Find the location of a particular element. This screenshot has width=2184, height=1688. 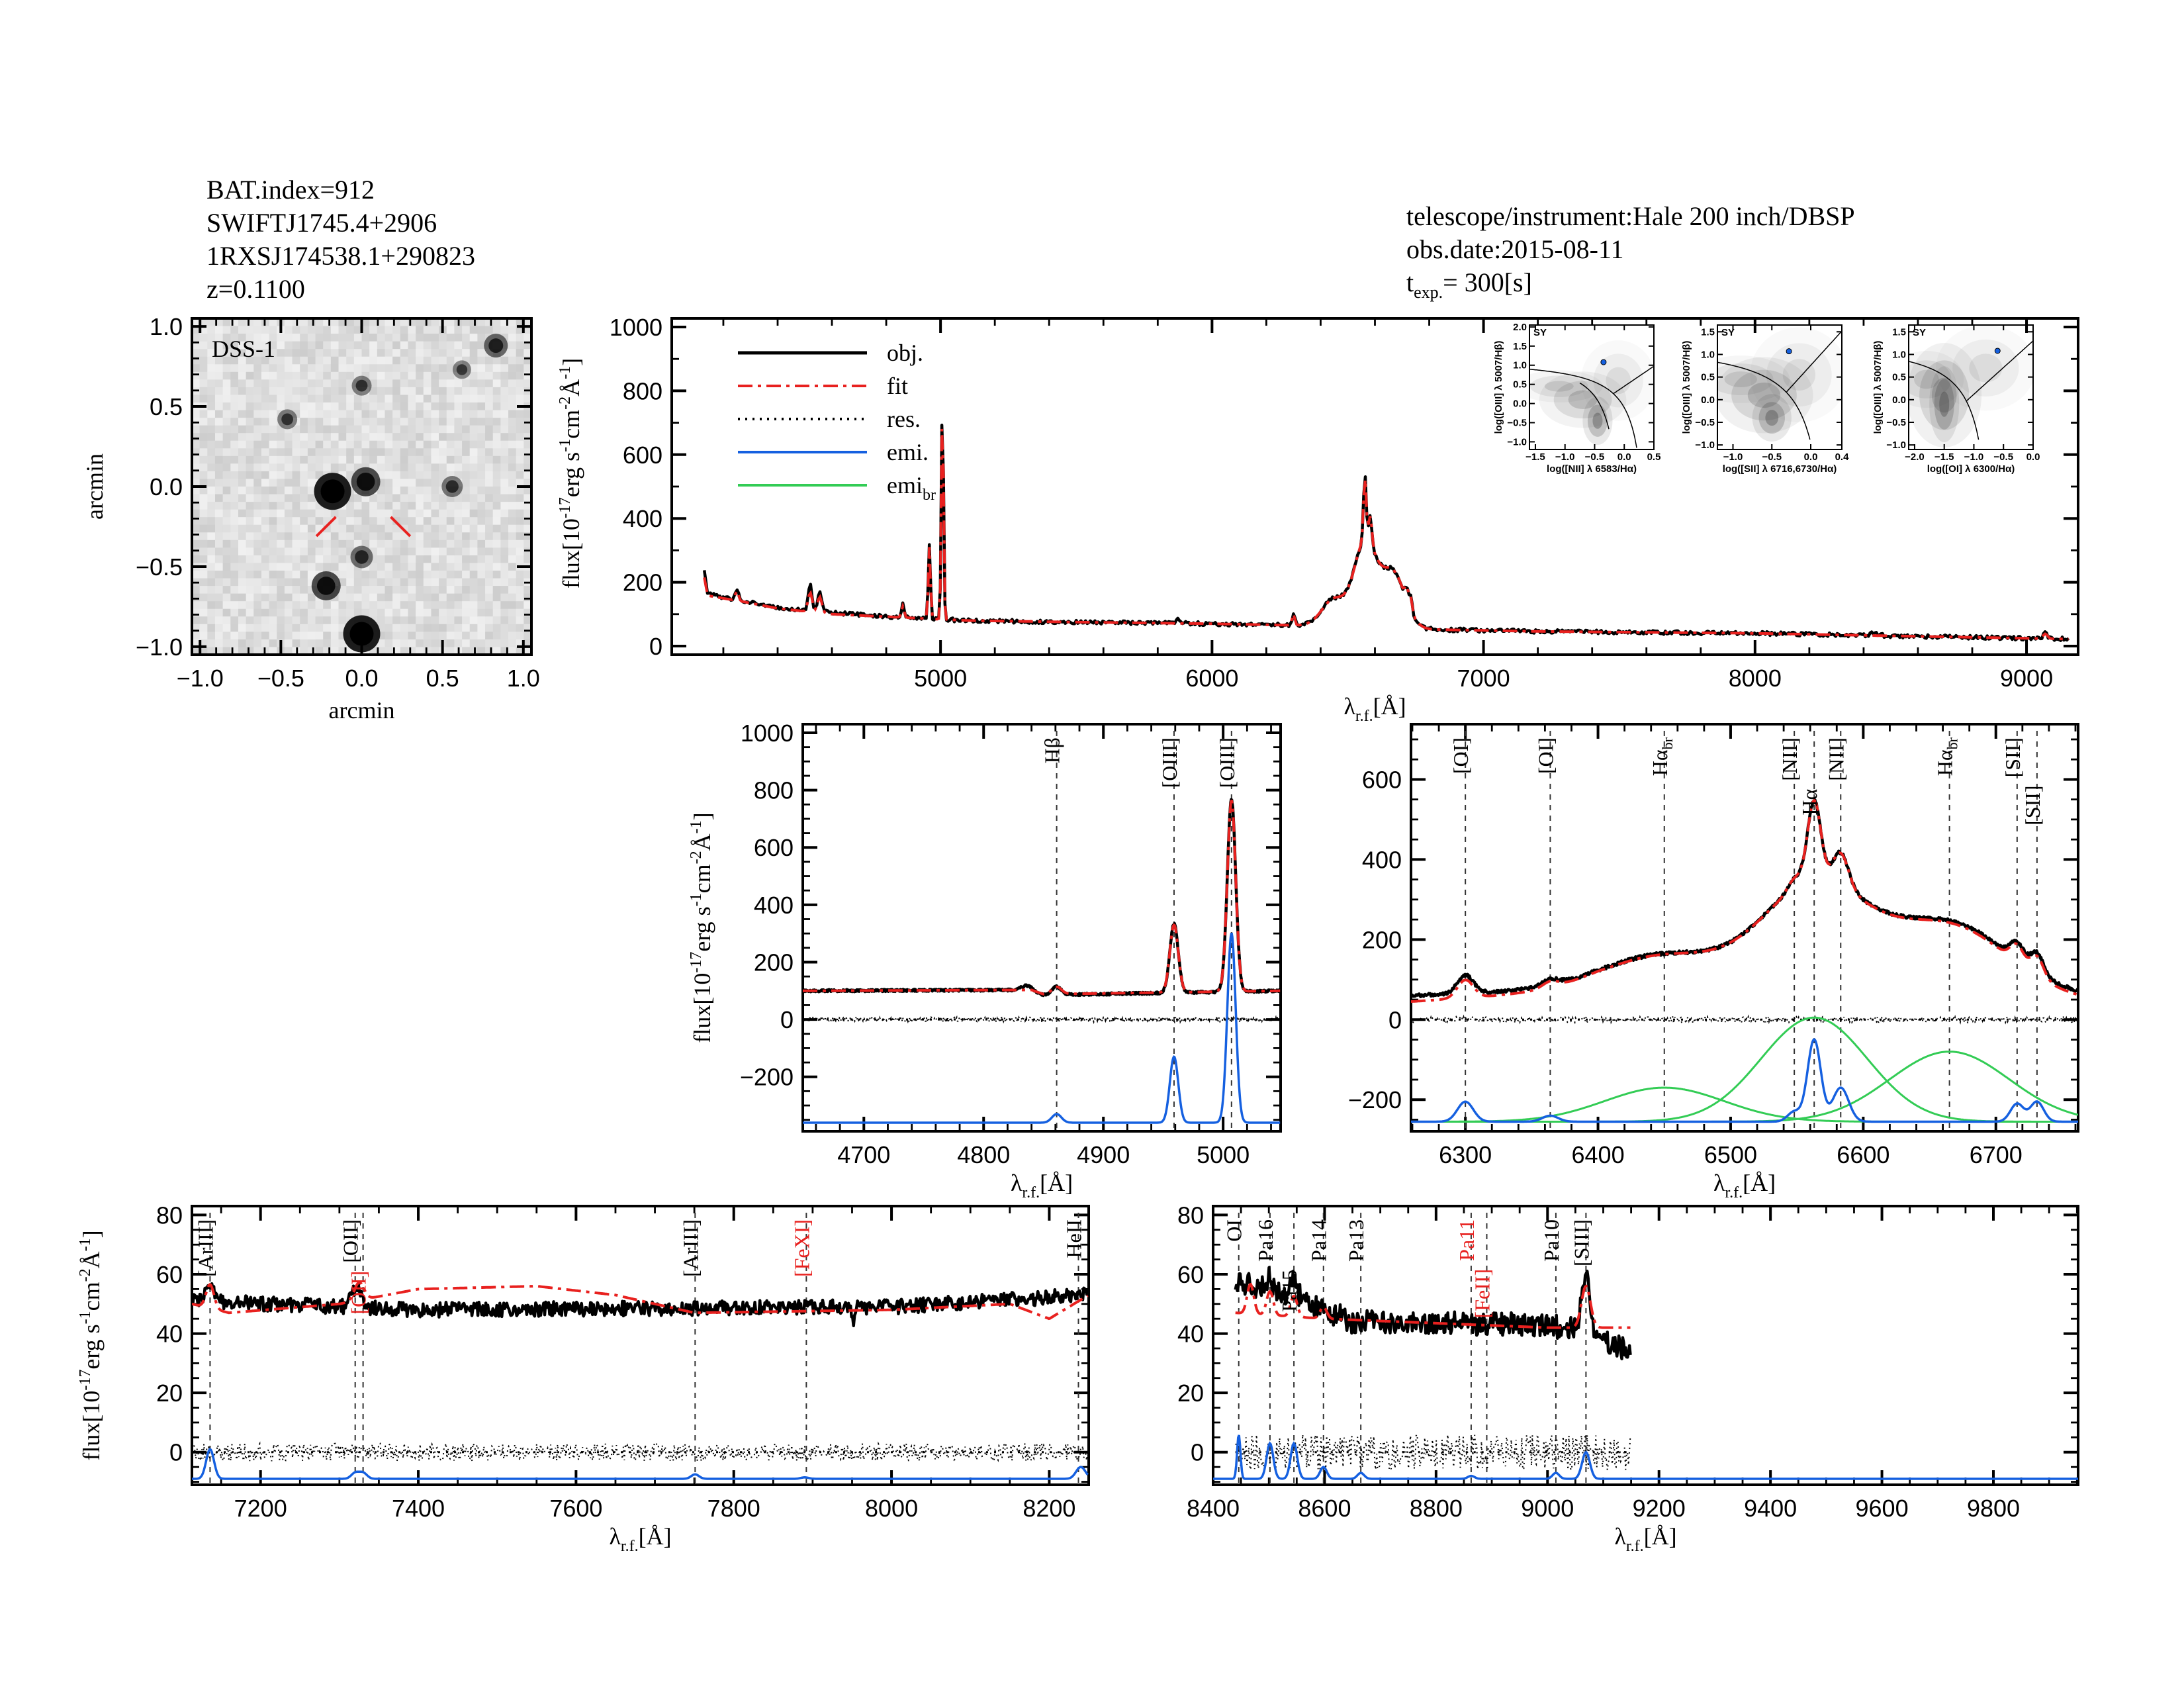

rxs-name: 1RXSJ174538.1+290823 is located at coordinates (340, 256).